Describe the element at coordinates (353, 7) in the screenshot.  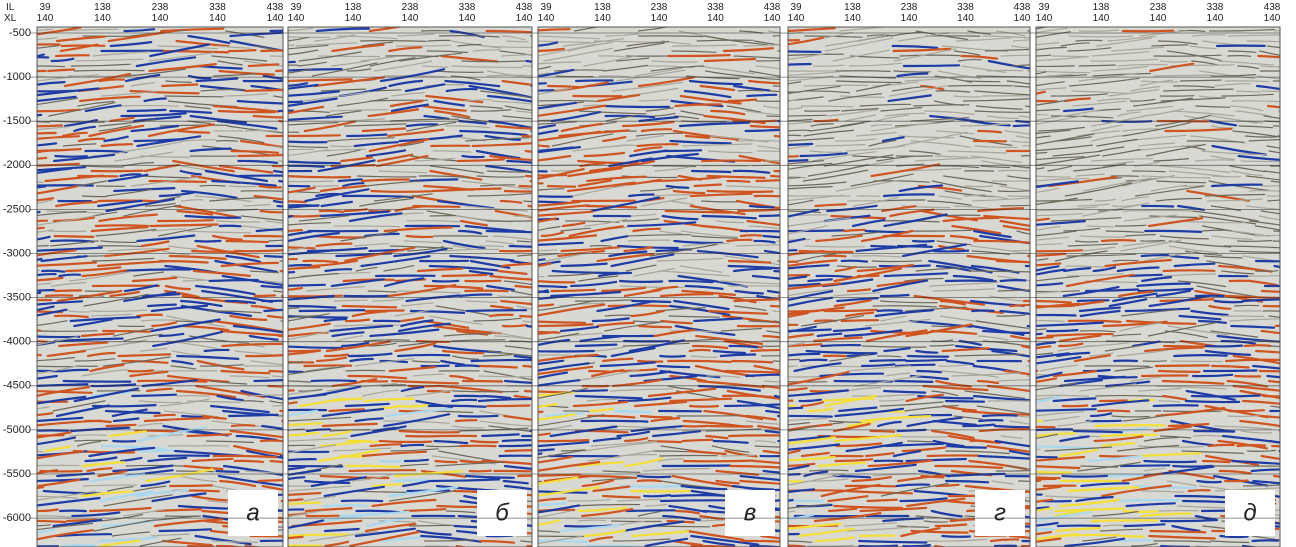
I see `il-value: 138` at that location.